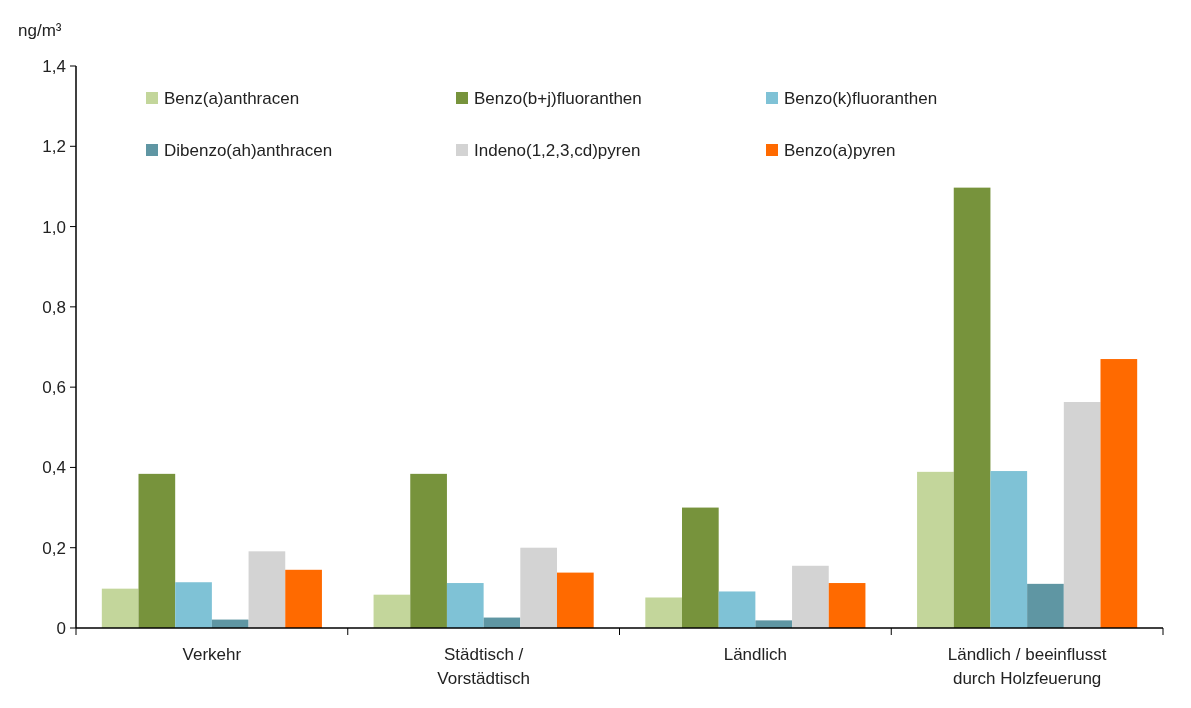 The image size is (1191, 708). Describe the element at coordinates (54, 147) in the screenshot. I see `y-tick-label: 1,2` at that location.